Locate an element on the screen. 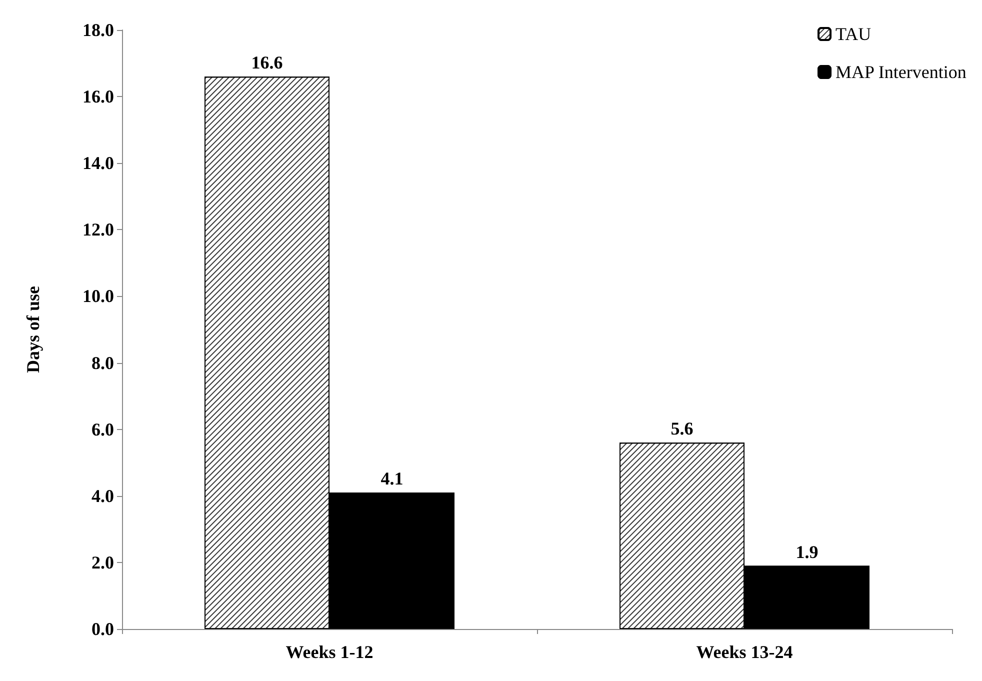  y-tick-label: 14.0 is located at coordinates (98, 163).